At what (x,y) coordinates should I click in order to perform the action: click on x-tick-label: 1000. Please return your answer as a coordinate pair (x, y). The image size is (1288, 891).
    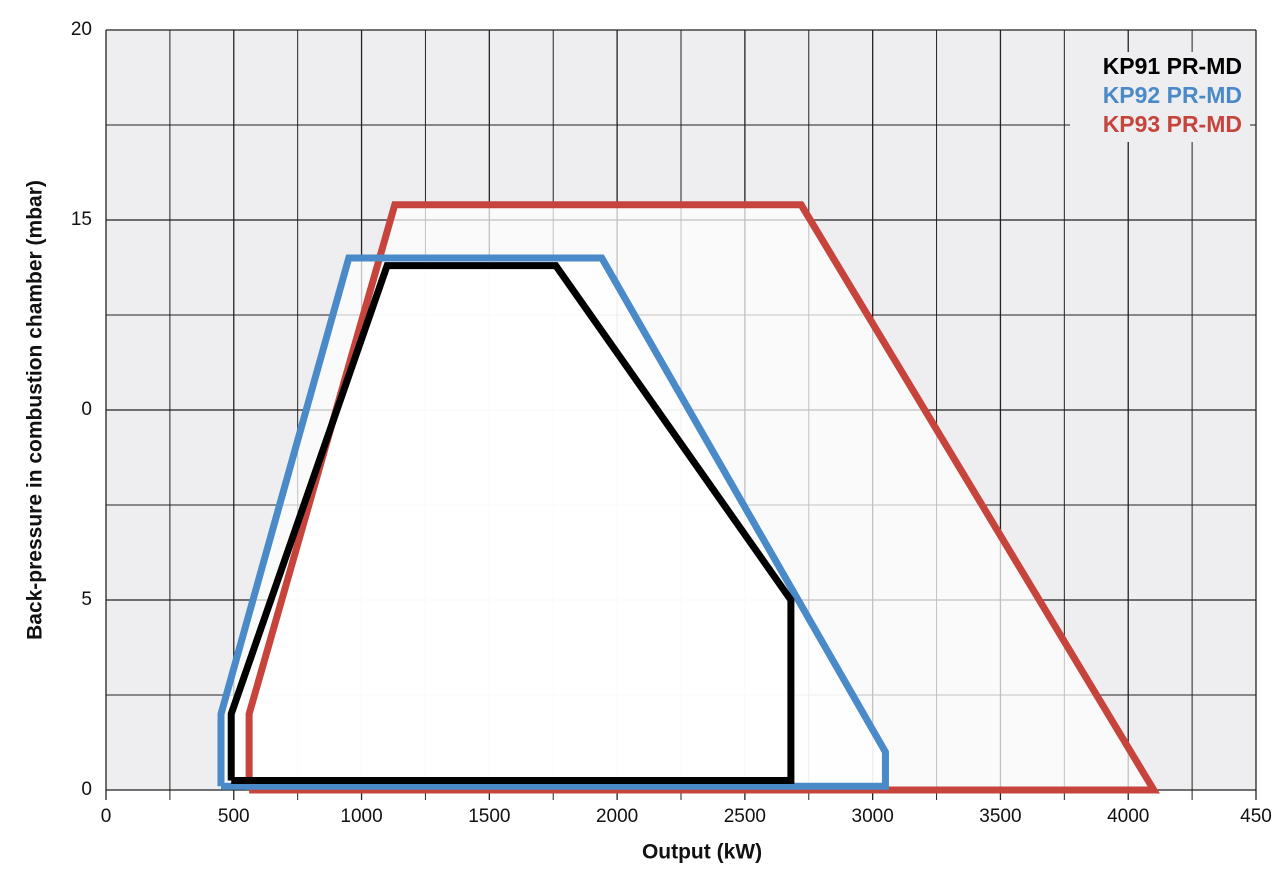
    Looking at the image, I should click on (361, 816).